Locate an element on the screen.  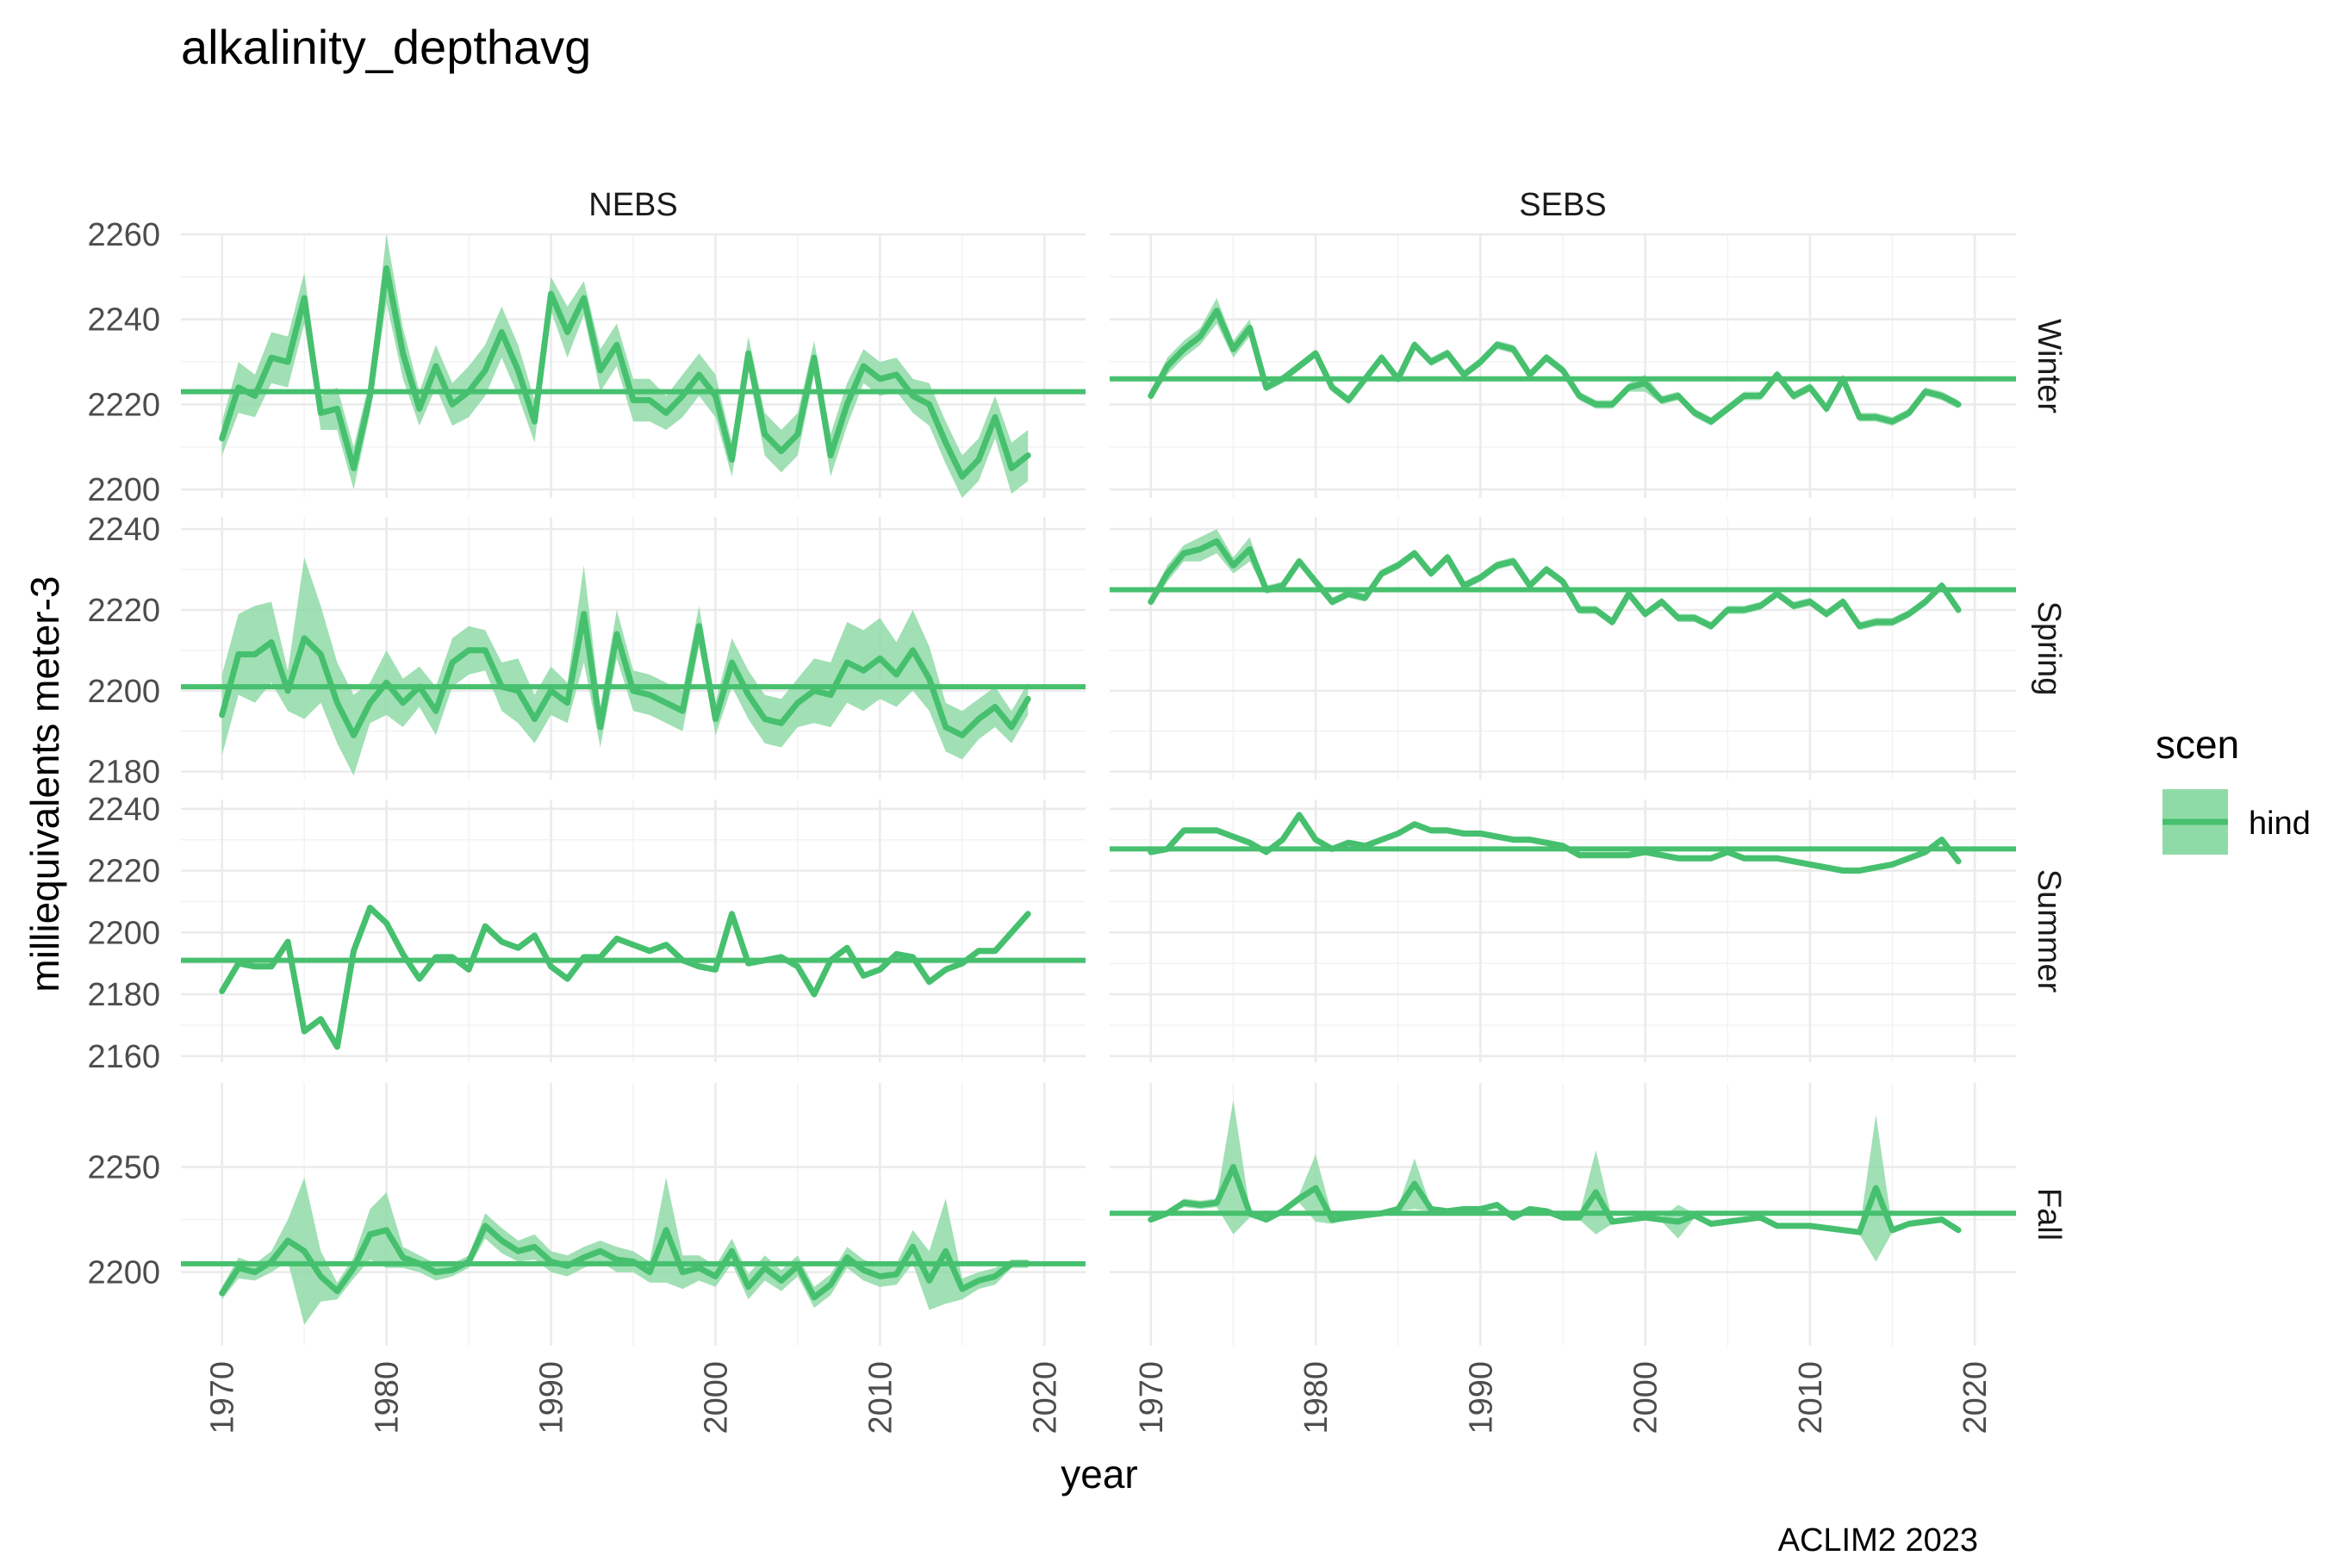
strip-label-winter: Winter is located at coordinates (2049, 366).